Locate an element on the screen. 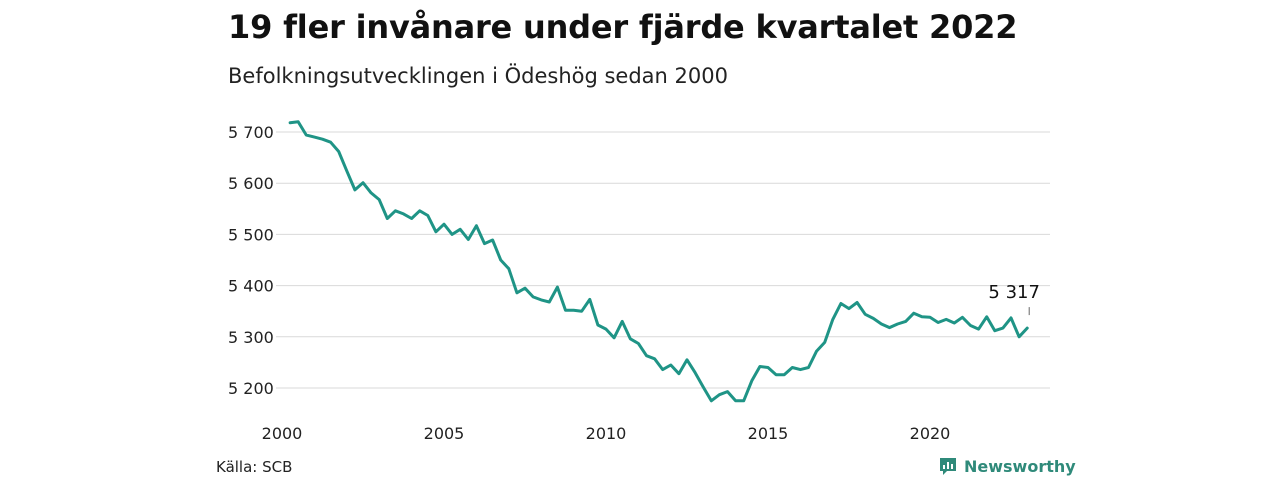 This screenshot has height=480, width=1280. y-tick-label: 5 600 is located at coordinates (251, 183).